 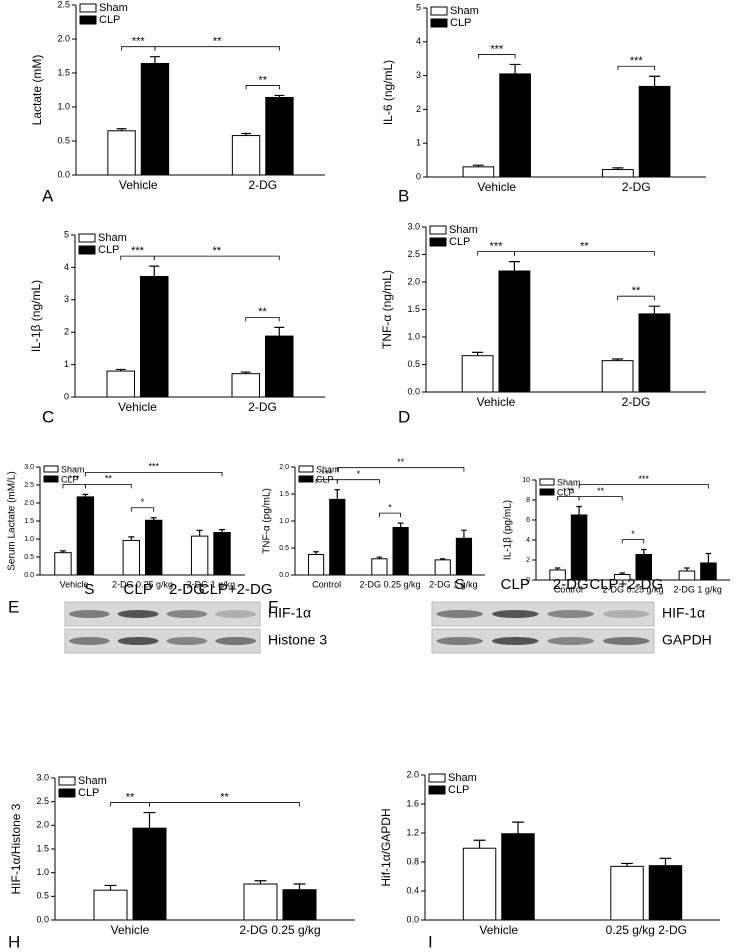 What do you see at coordinates (14, 941) in the screenshot?
I see `panel-letter: H` at bounding box center [14, 941].